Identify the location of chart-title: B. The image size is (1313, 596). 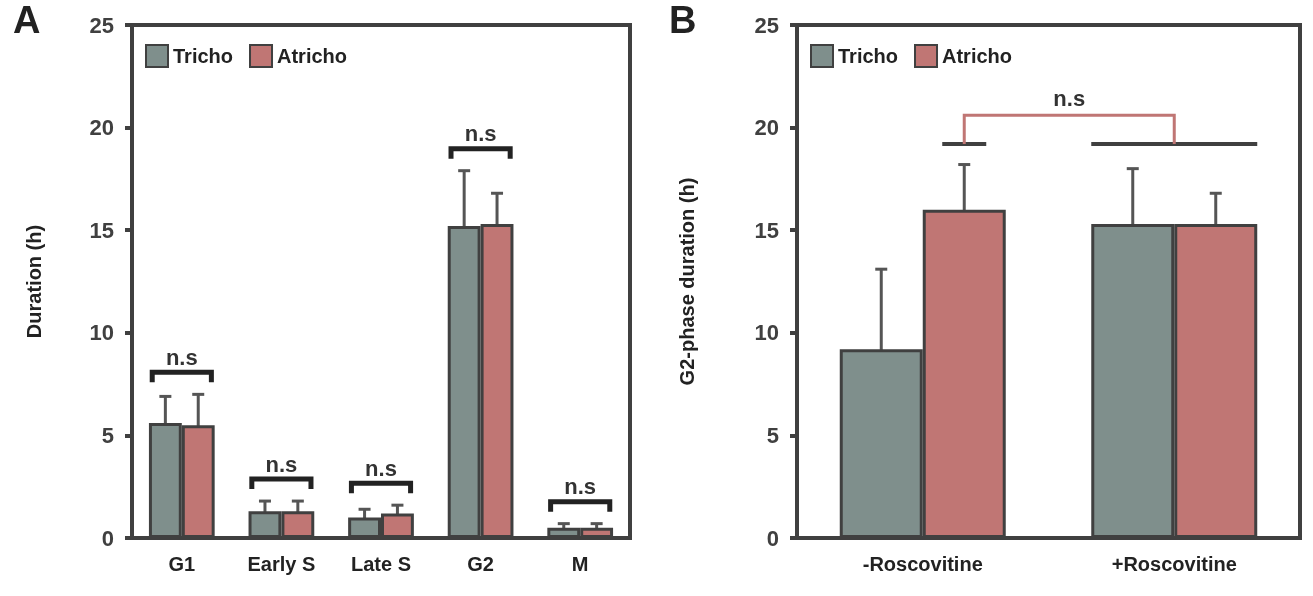
(683, 20).